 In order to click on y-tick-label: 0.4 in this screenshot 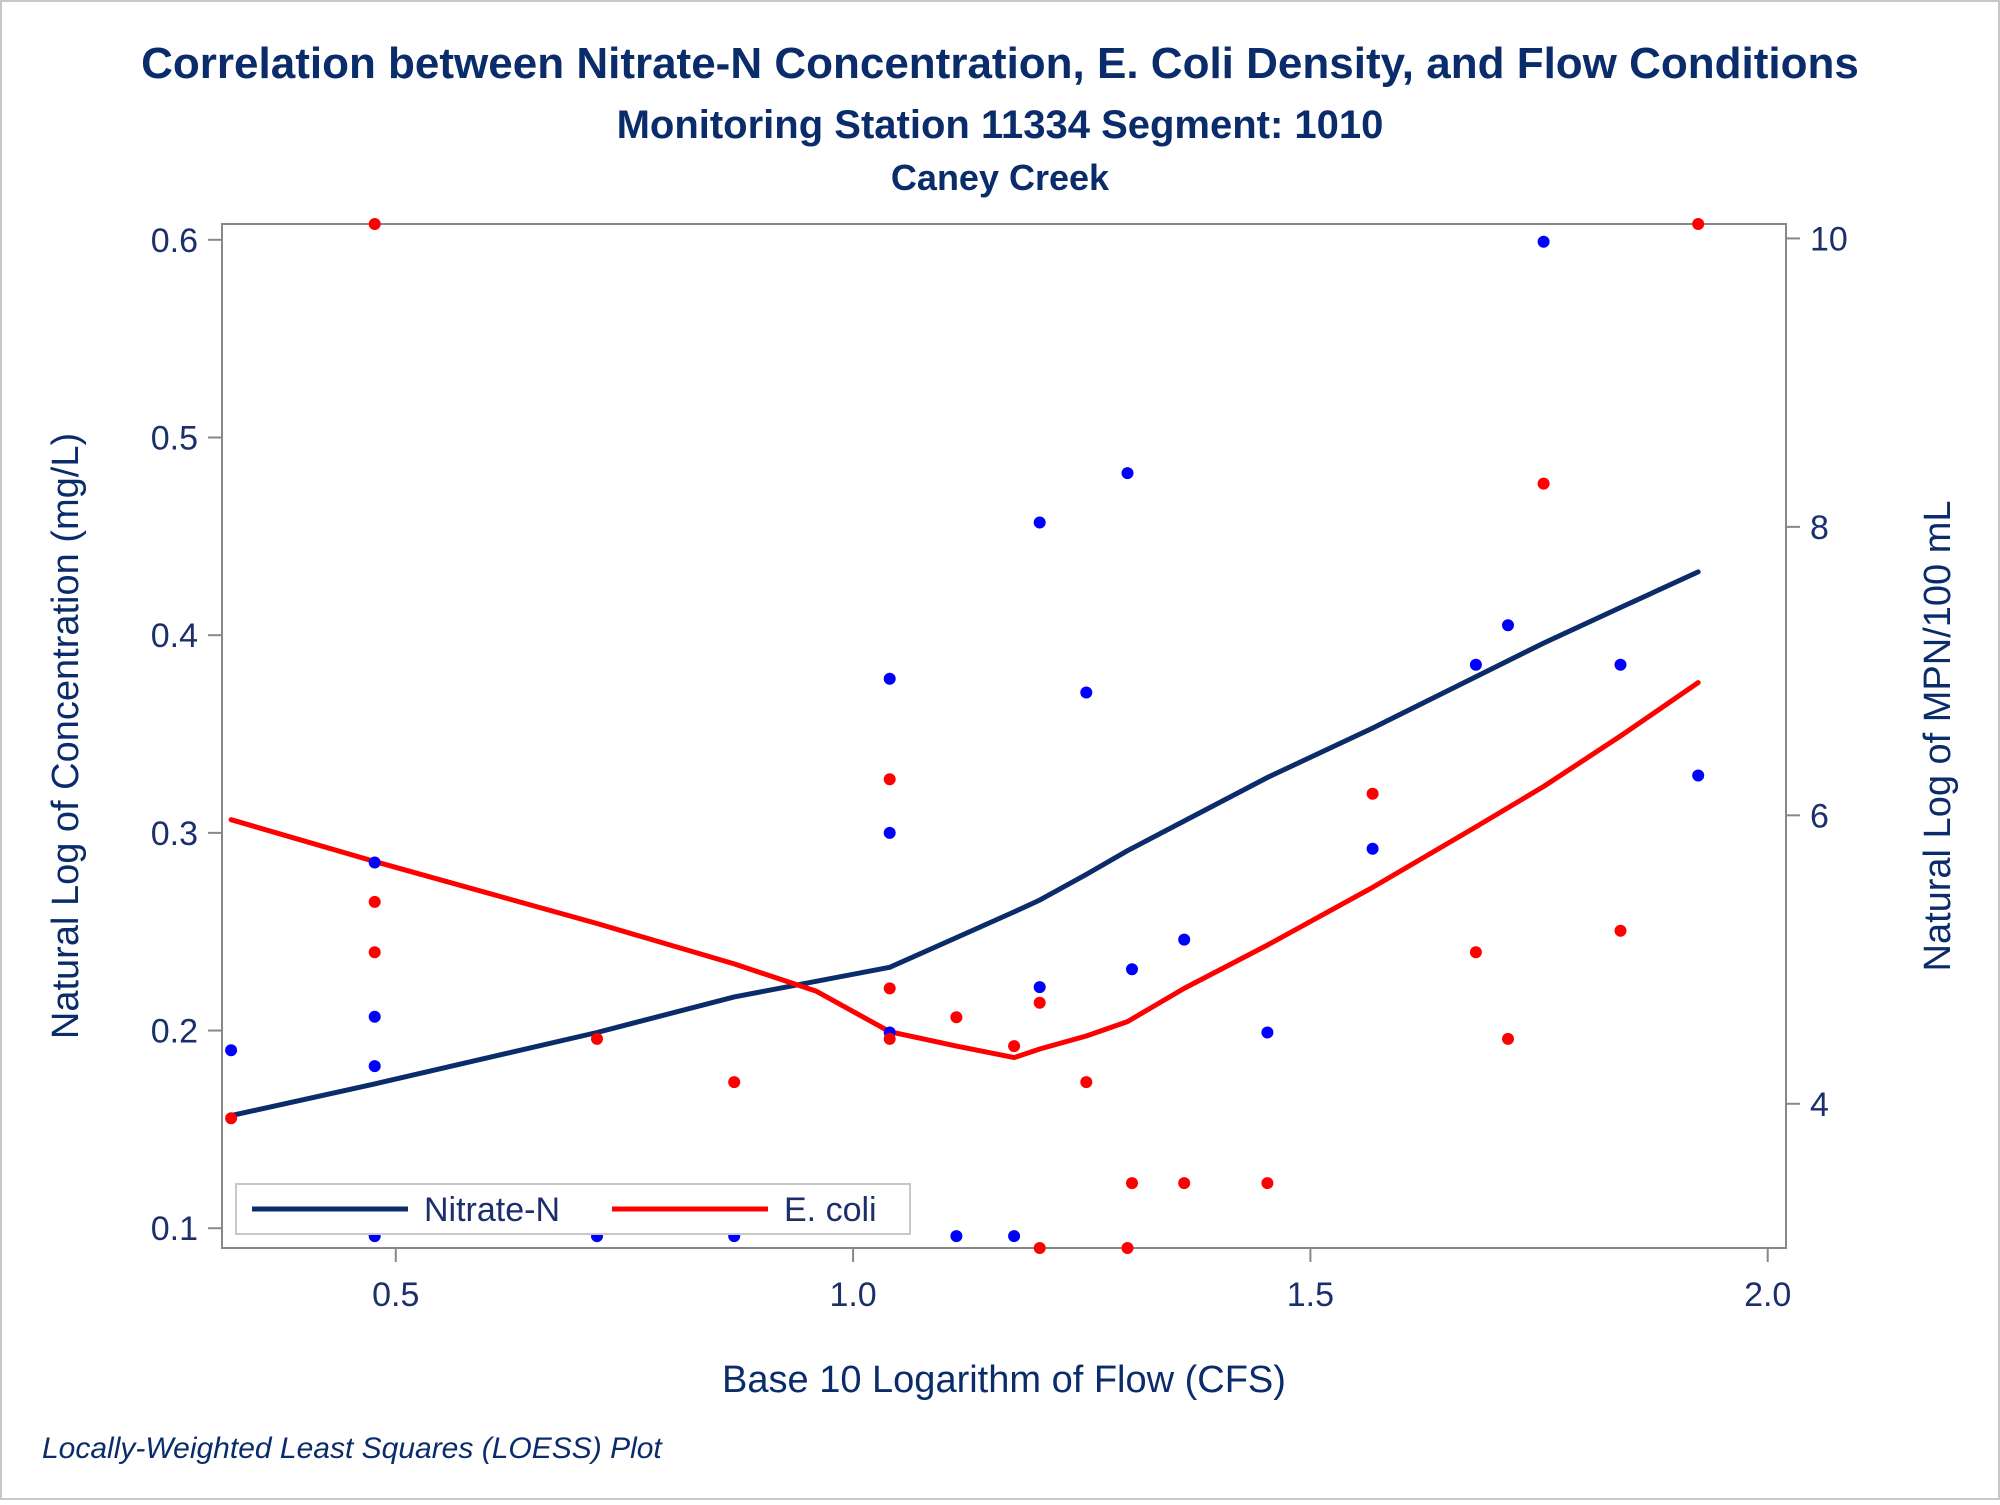, I will do `click(174, 636)`.